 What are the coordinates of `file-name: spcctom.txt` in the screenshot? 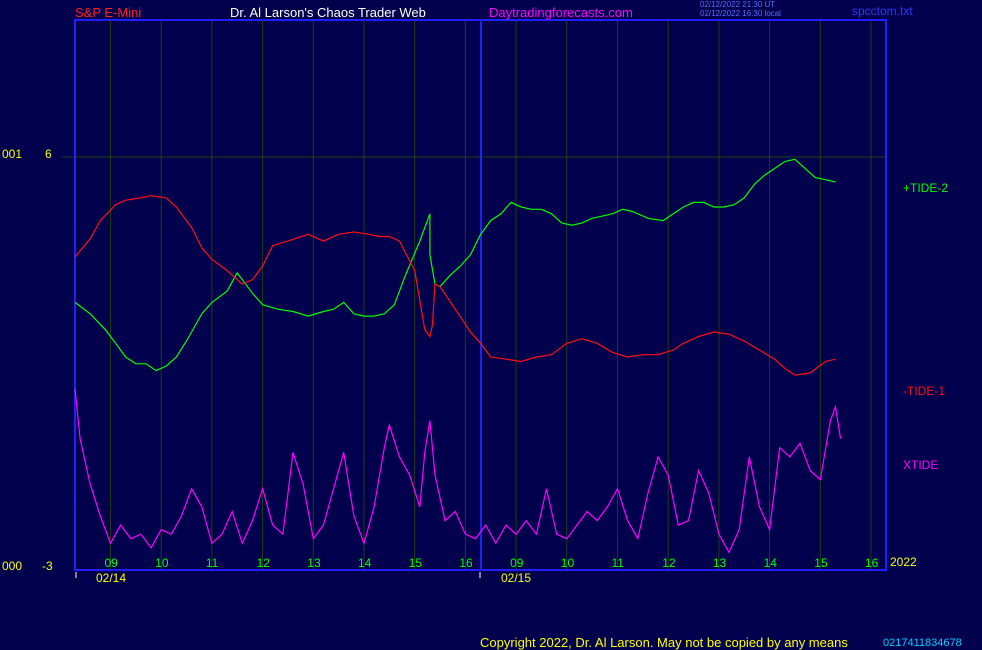 It's located at (882, 11).